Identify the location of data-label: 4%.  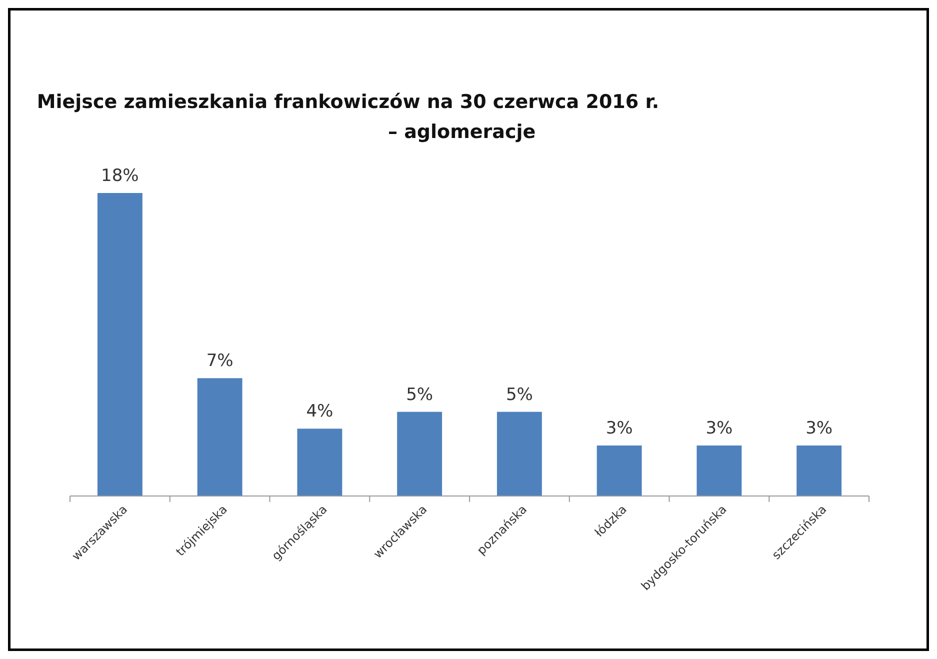
(320, 412).